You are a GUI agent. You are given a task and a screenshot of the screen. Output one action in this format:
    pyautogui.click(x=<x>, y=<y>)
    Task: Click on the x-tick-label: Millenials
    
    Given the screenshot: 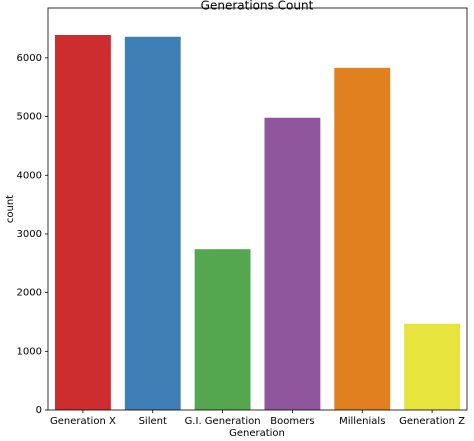 What is the action you would take?
    pyautogui.click(x=362, y=421)
    